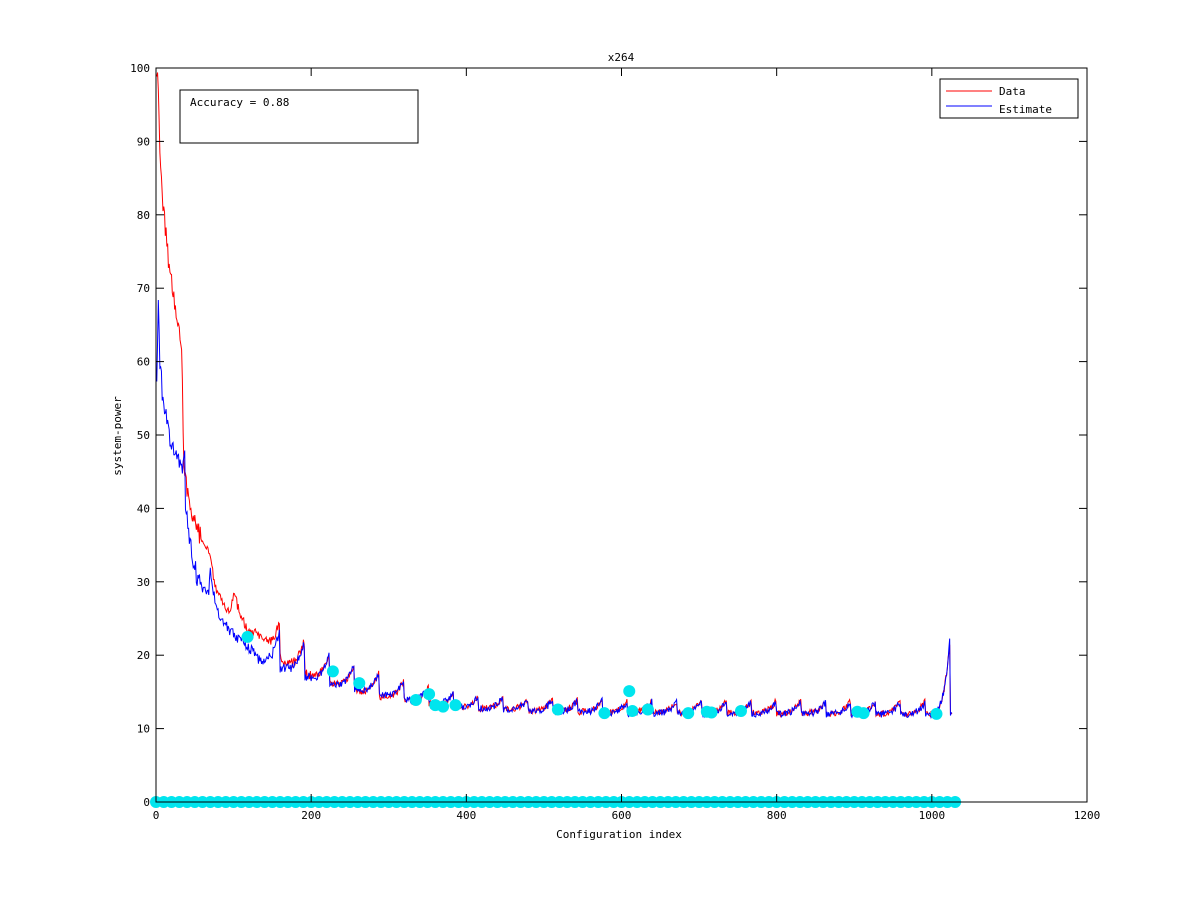  What do you see at coordinates (619, 834) in the screenshot?
I see `x-axis-label: Configuration index` at bounding box center [619, 834].